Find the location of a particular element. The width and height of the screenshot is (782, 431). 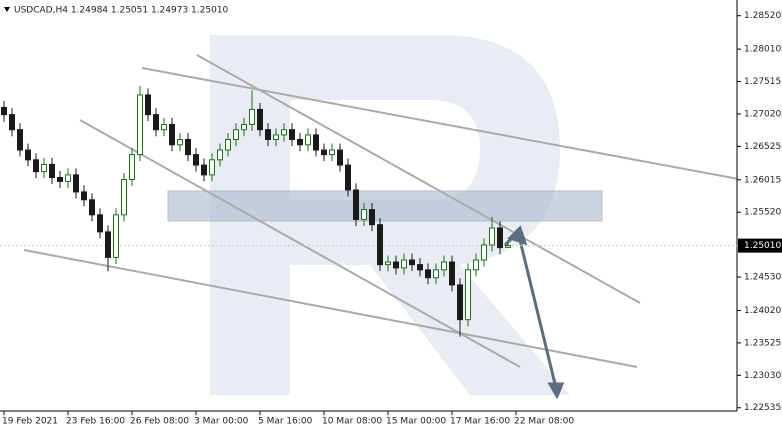

current-price-label: 1.25010 is located at coordinates (762, 246).